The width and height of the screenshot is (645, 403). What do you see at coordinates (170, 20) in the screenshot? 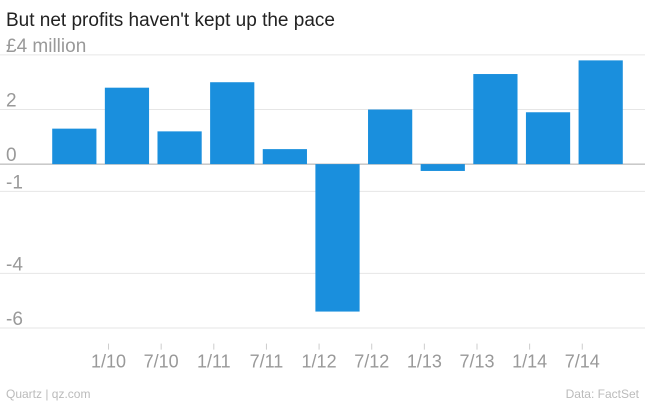
I see `chart-title: But net profits haven't kept up the pace` at bounding box center [170, 20].